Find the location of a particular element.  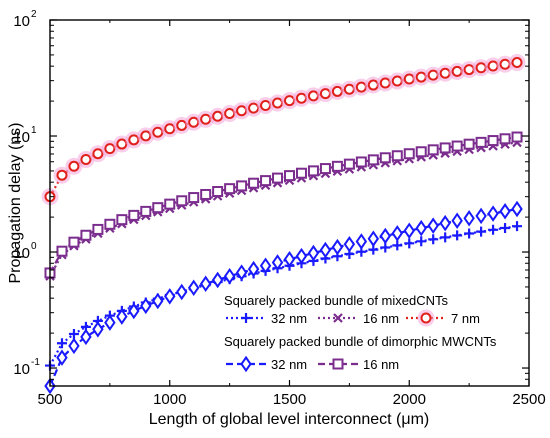

legend-group1-title: Squarely packed bundle of mixedCNTs is located at coordinates (336, 300).